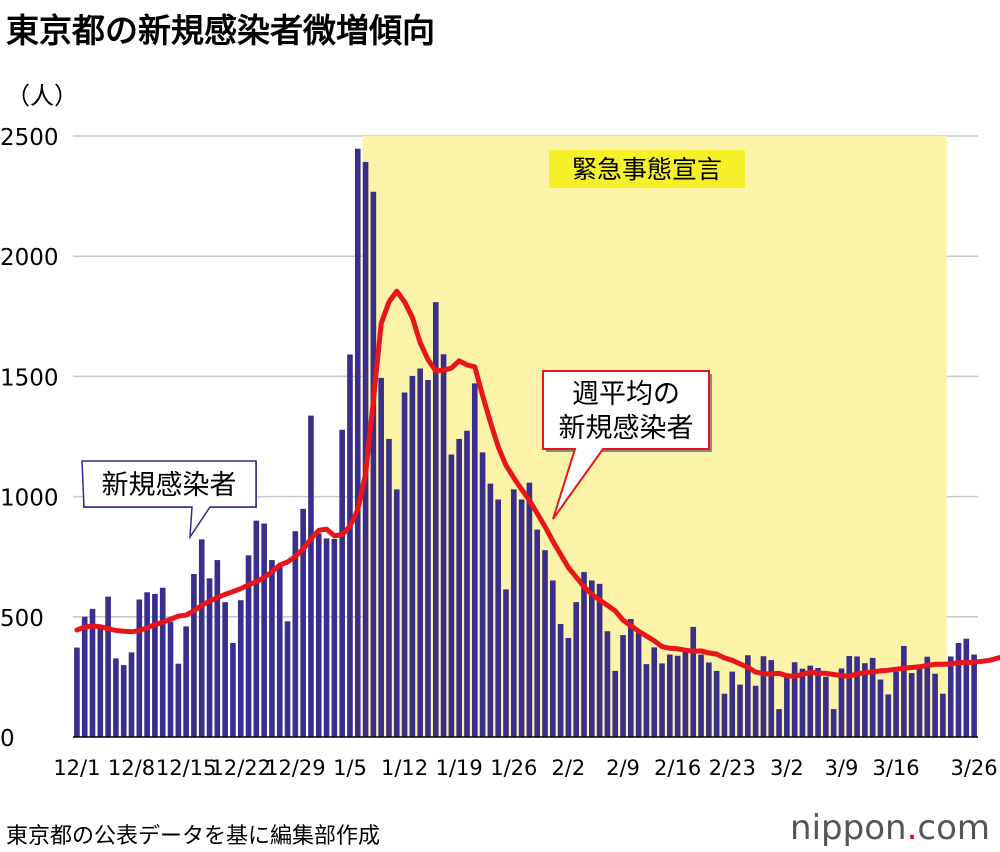  What do you see at coordinates (42, 96) in the screenshot?
I see `y-axis-unit-label: （人）` at bounding box center [42, 96].